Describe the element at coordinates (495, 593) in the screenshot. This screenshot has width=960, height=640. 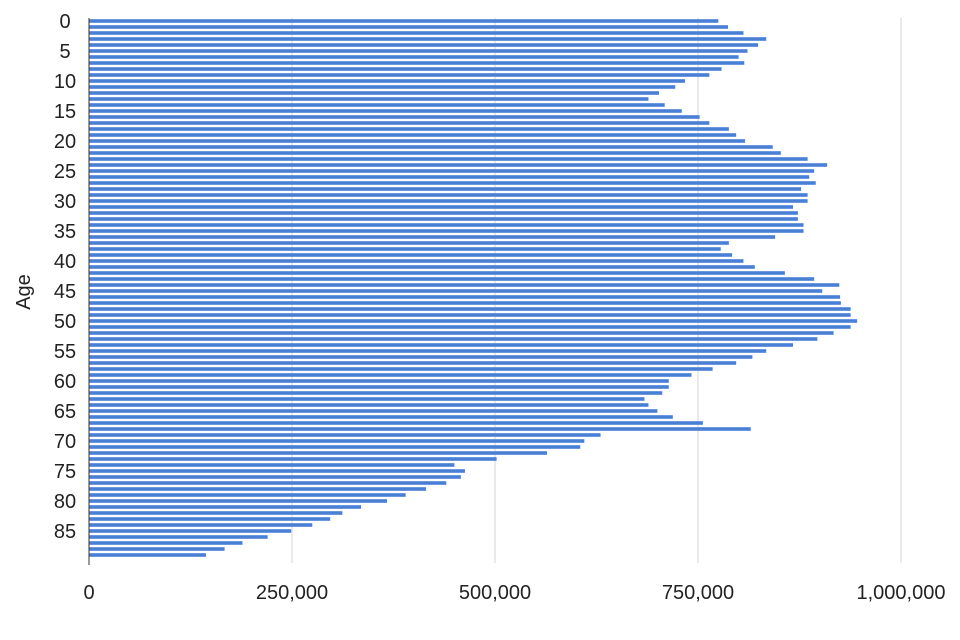
I see `x-tick-label: 500,000` at that location.